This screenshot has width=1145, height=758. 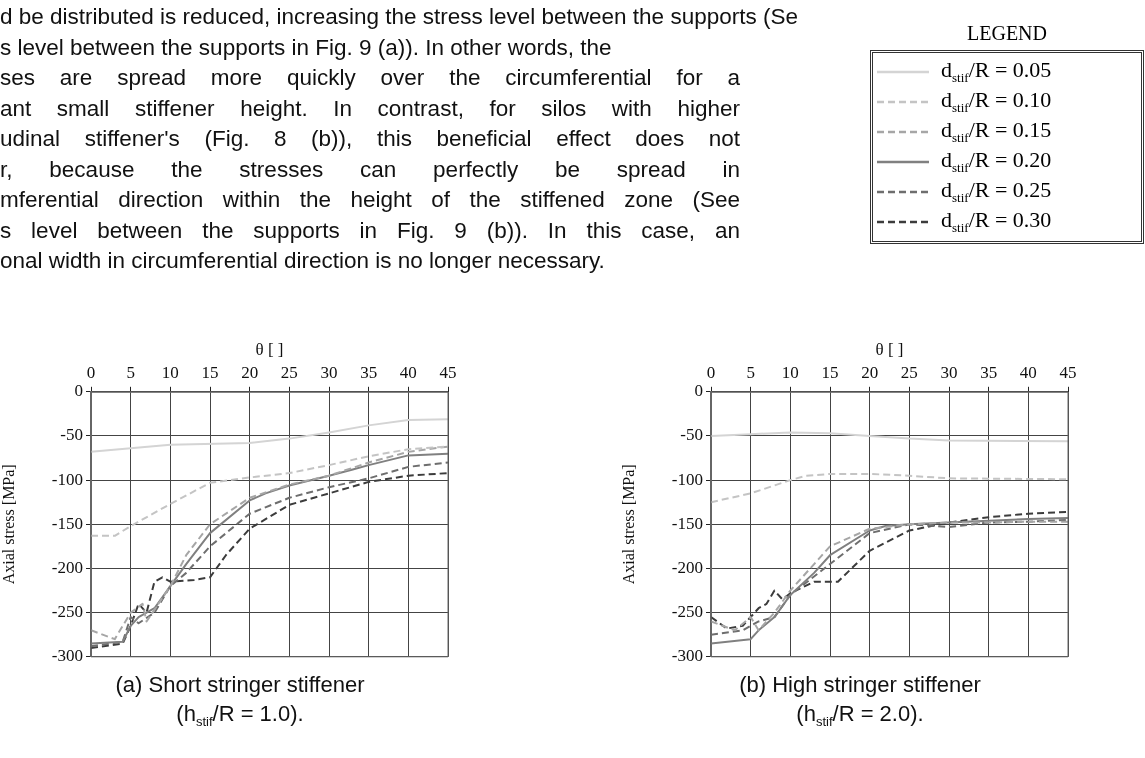 What do you see at coordinates (996, 102) in the screenshot?
I see `legend-label: d$_{stif}$/R = 0.10` at bounding box center [996, 102].